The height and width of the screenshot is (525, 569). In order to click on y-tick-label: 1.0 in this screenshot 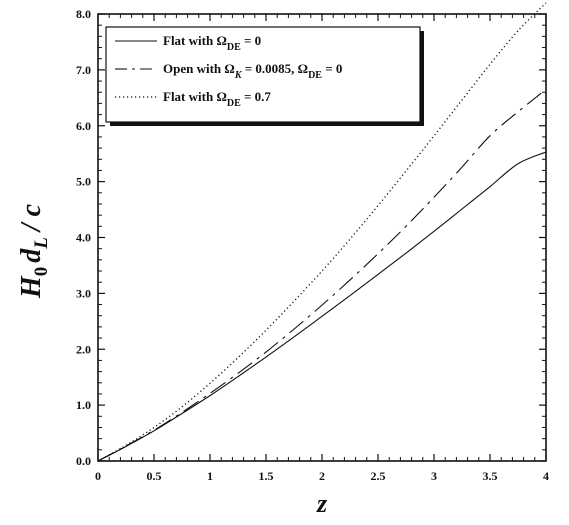, I will do `click(83, 405)`.